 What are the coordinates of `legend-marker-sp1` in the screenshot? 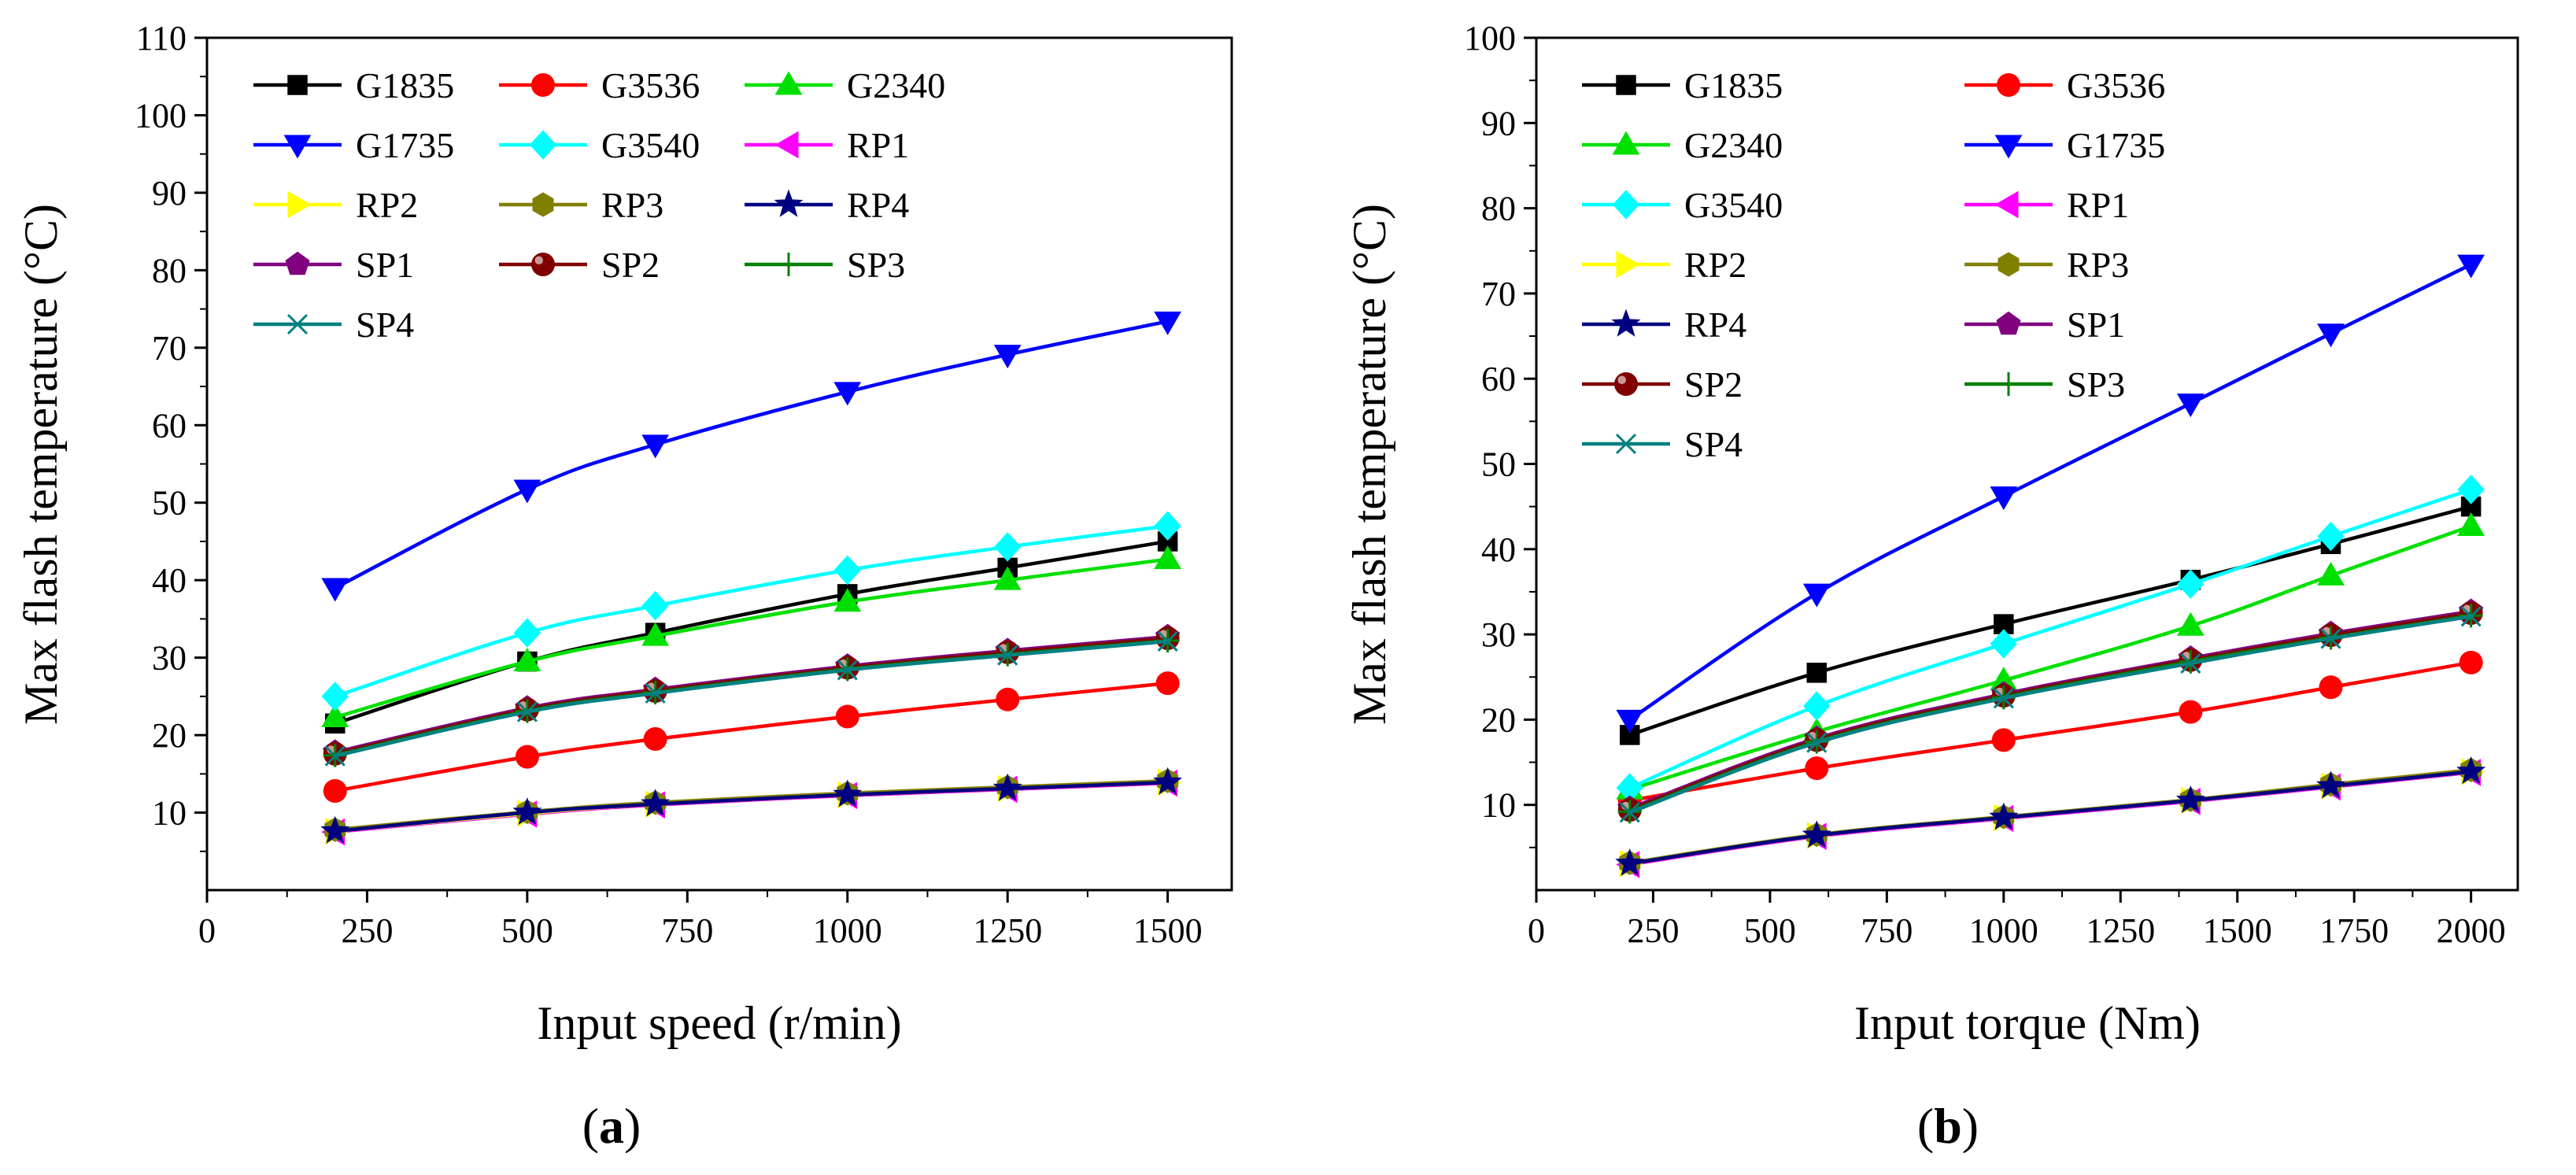 It's located at (297, 263).